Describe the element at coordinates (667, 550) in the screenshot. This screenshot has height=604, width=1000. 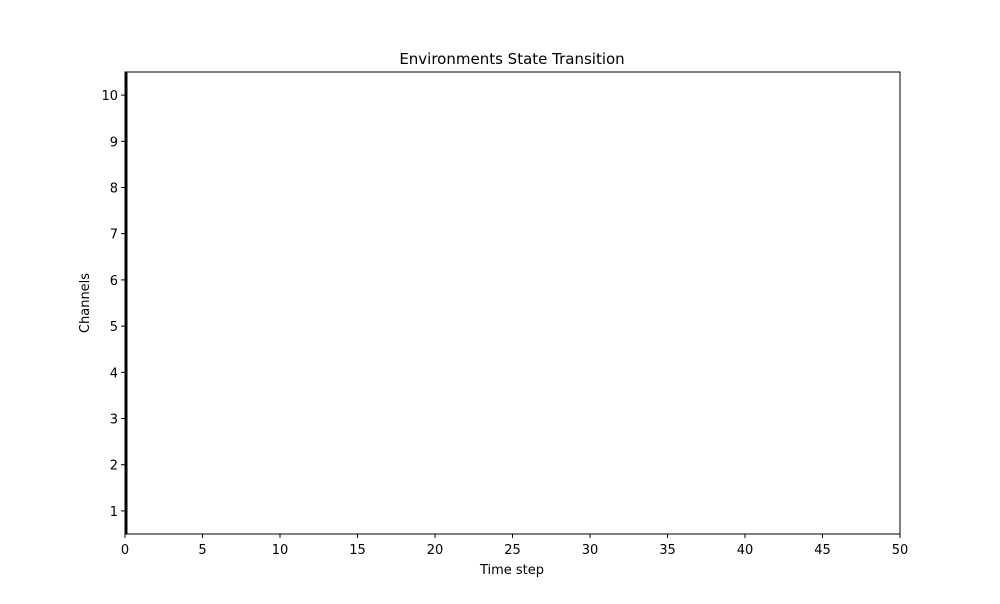
I see `x-tick-label: 35` at that location.